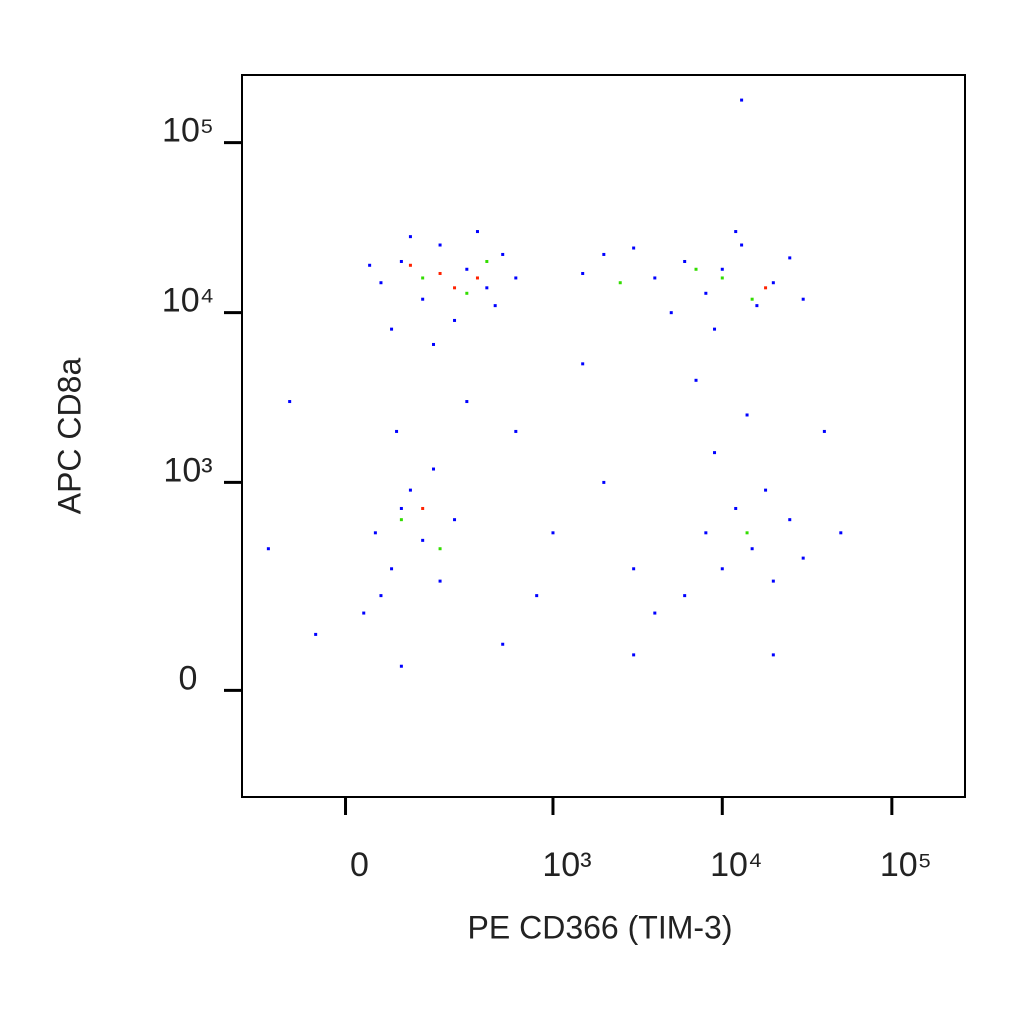 Image resolution: width=1024 pixels, height=1029 pixels. Describe the element at coordinates (188, 131) in the screenshot. I see `y-tick-label: 10⁵` at that location.